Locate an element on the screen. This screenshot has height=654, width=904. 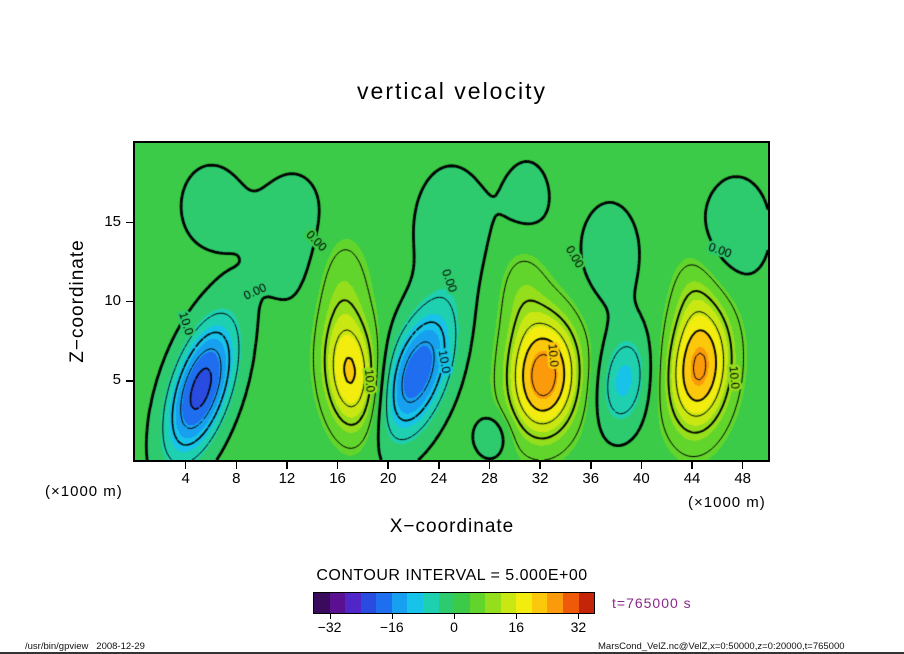
colorbar-tick-label: 32 is located at coordinates (578, 627).